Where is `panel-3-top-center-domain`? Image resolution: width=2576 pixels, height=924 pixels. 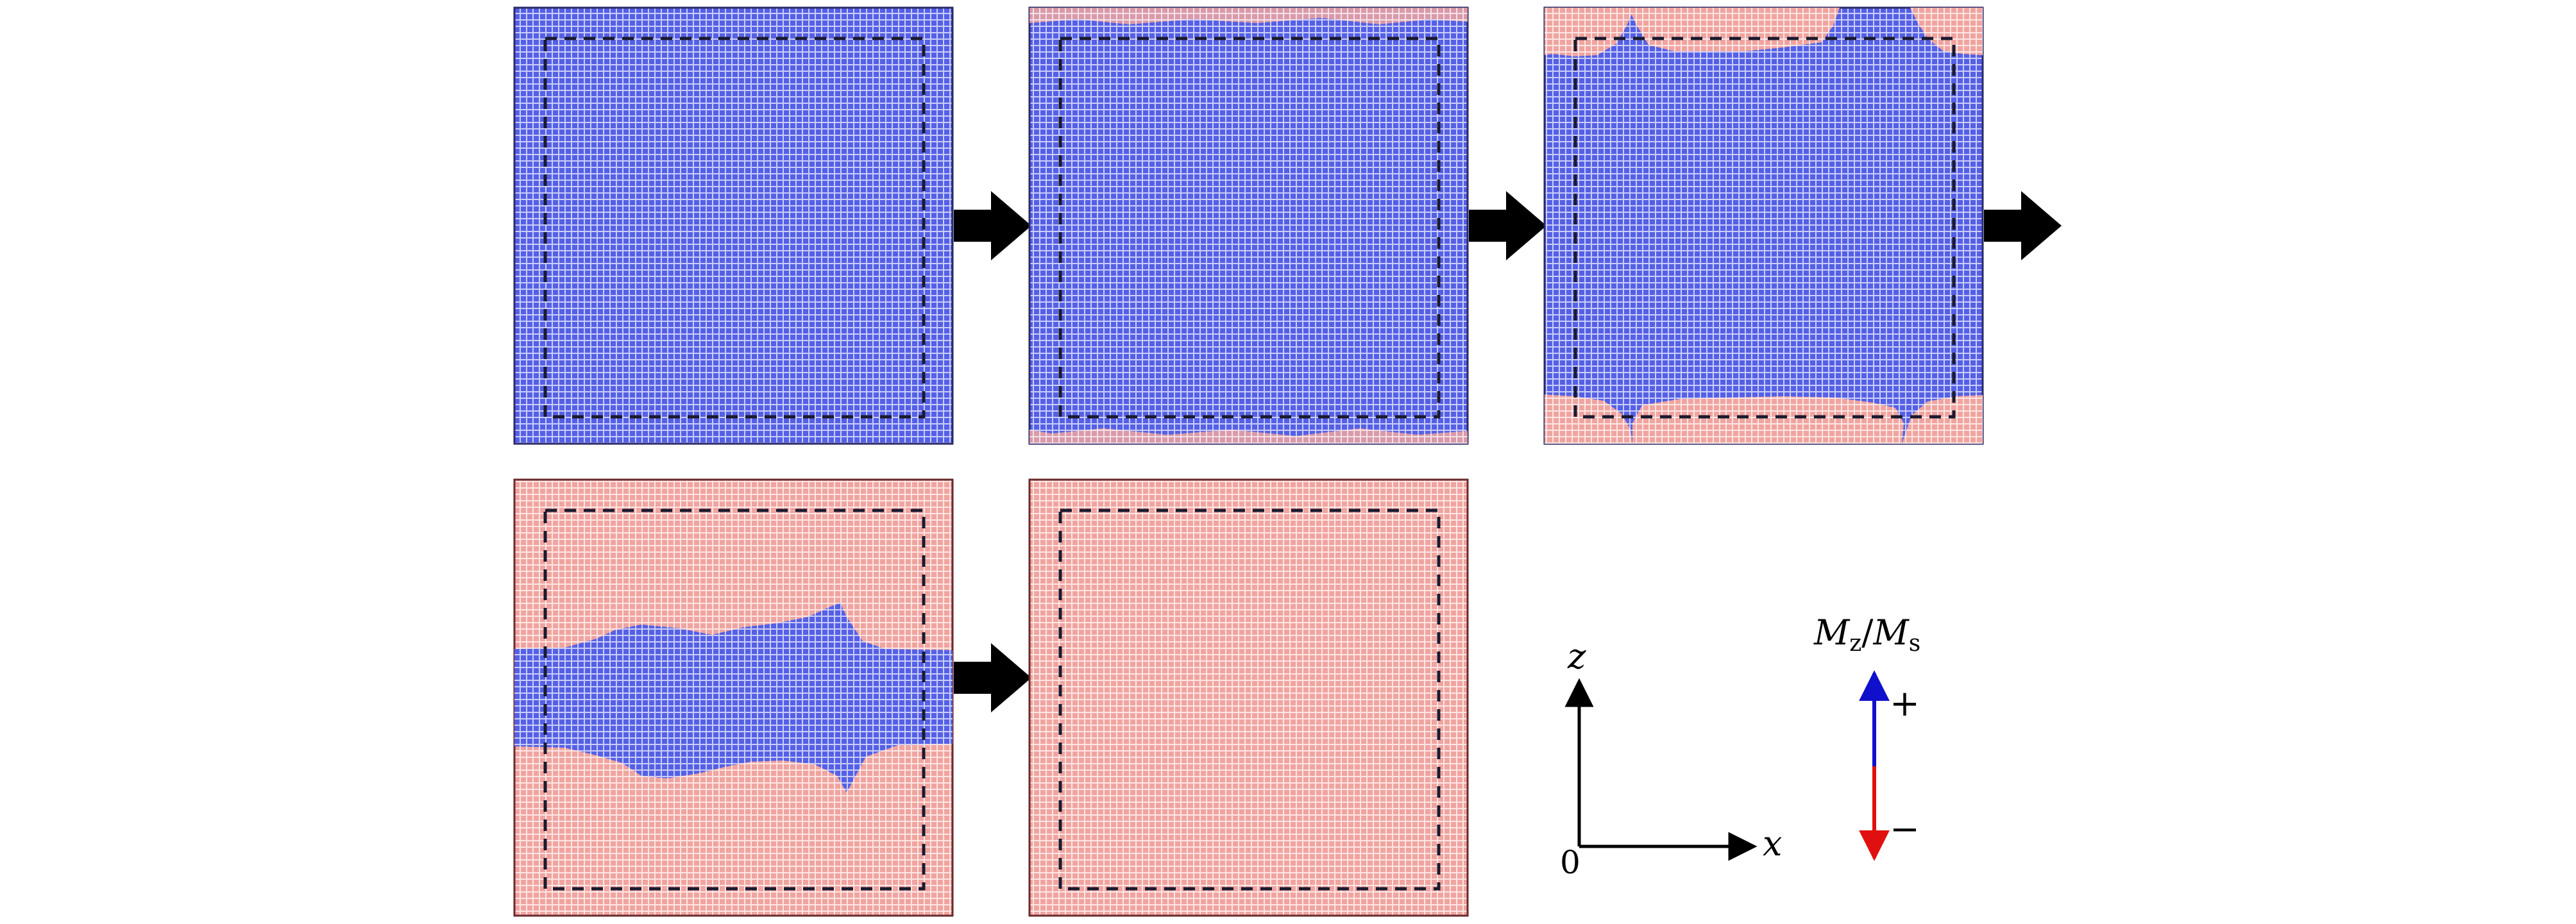
panel-3-top-center-domain is located at coordinates (1734, 29).